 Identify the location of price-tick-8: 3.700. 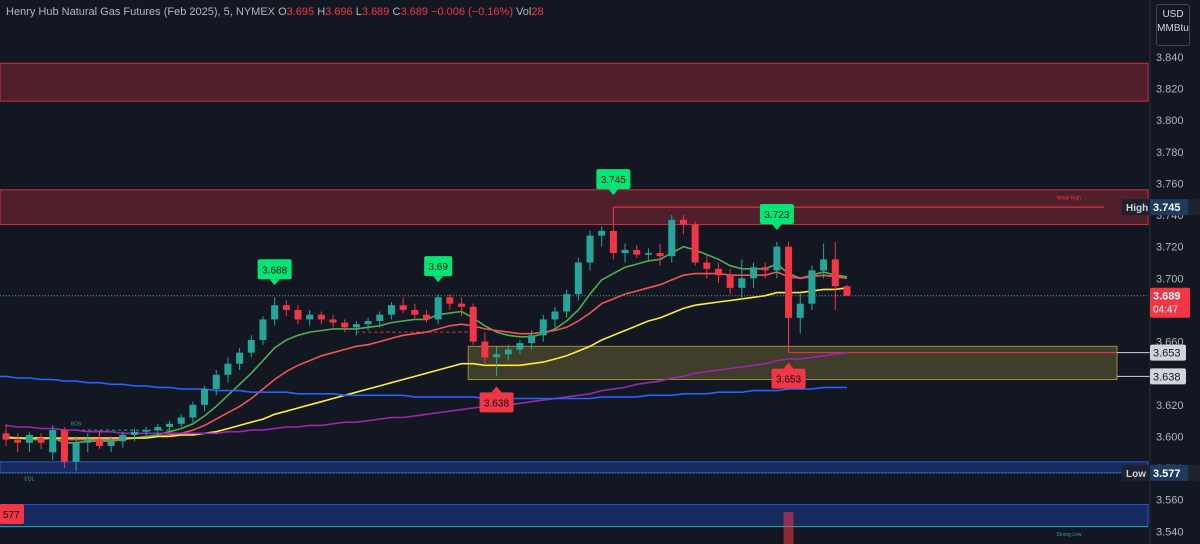
(1170, 279).